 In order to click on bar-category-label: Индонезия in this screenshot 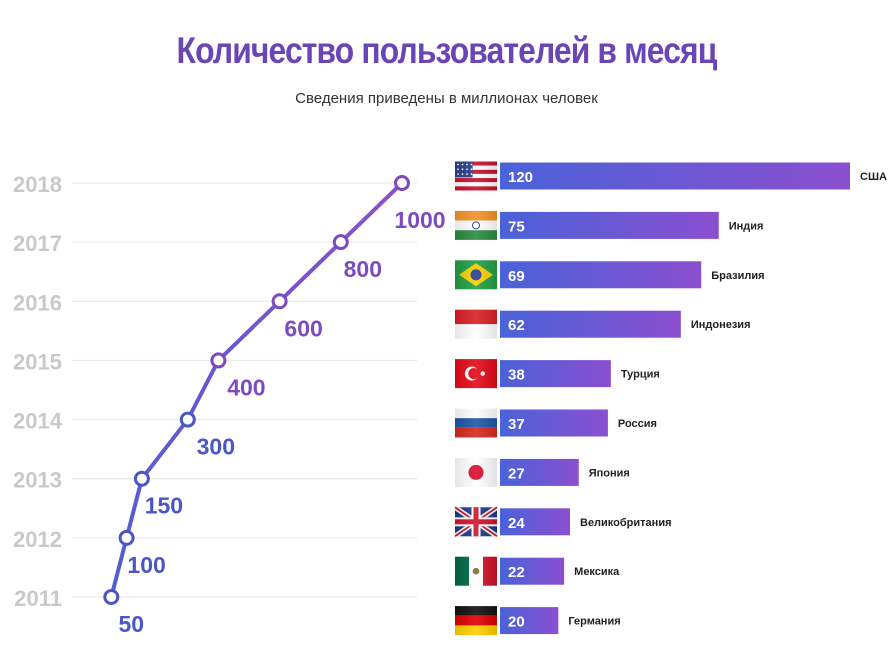, I will do `click(721, 325)`.